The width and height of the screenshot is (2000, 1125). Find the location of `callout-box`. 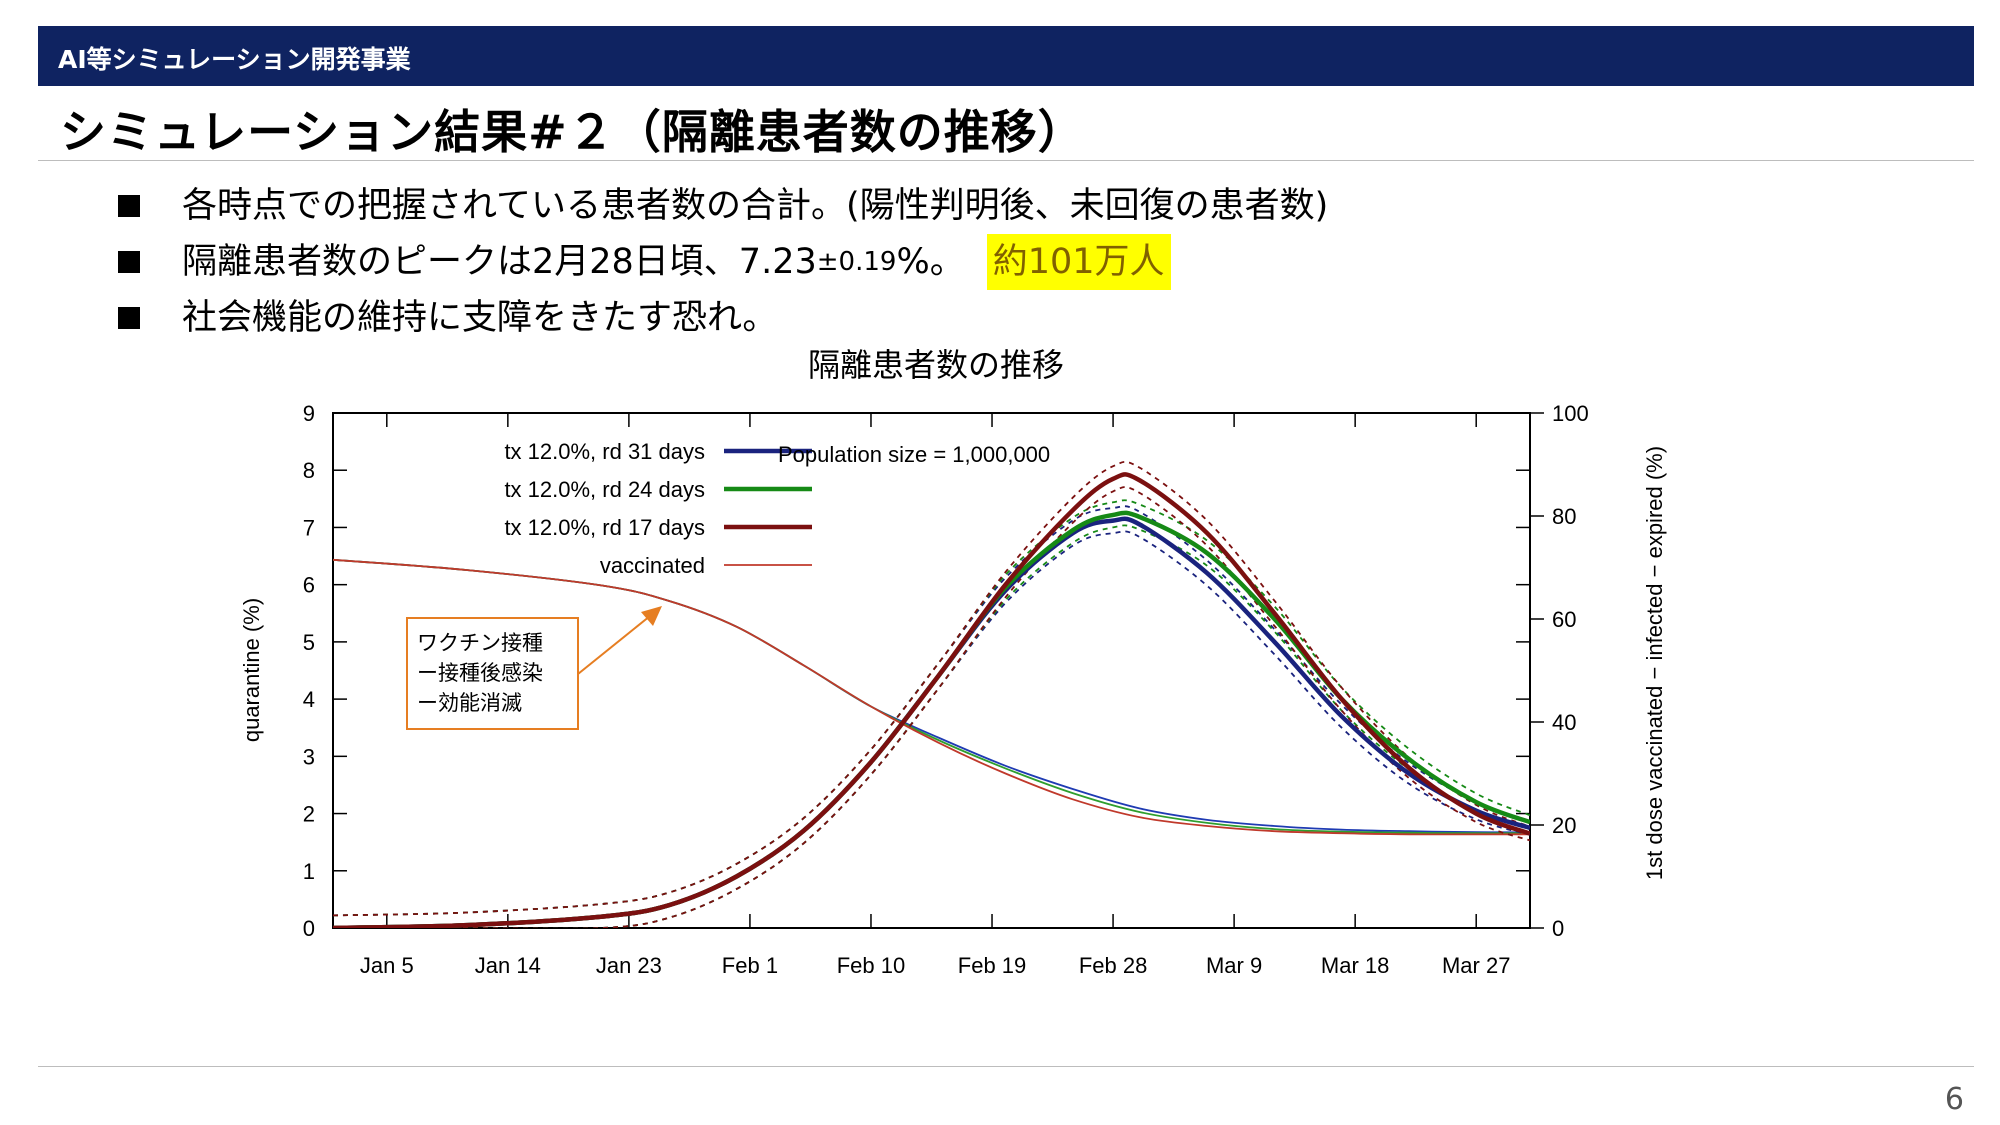

callout-box is located at coordinates (492, 673).